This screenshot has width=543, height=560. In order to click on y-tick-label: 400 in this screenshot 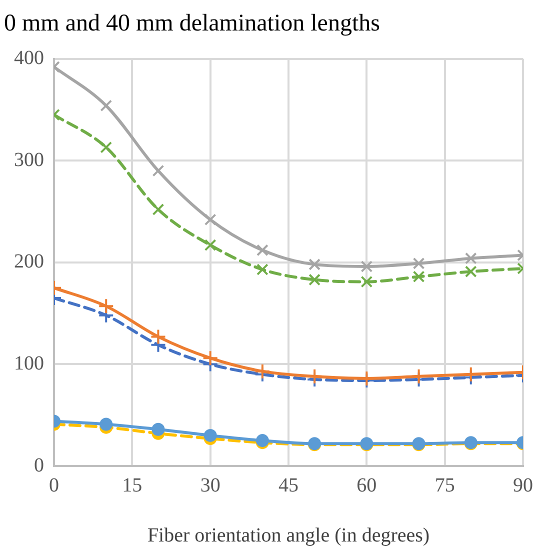, I will do `click(29, 58)`.